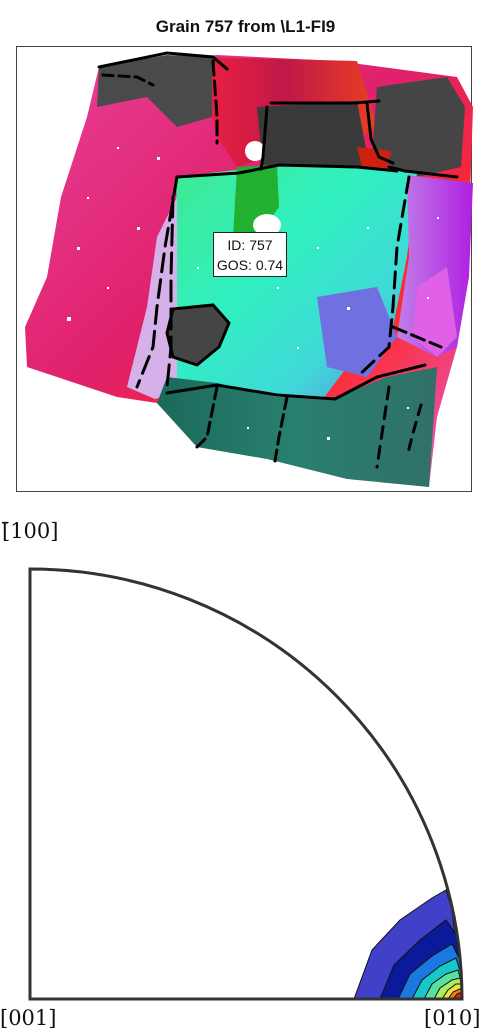 The height and width of the screenshot is (1030, 491). I want to click on pole-figure-bottom-left-direction: [001], so click(28, 1018).